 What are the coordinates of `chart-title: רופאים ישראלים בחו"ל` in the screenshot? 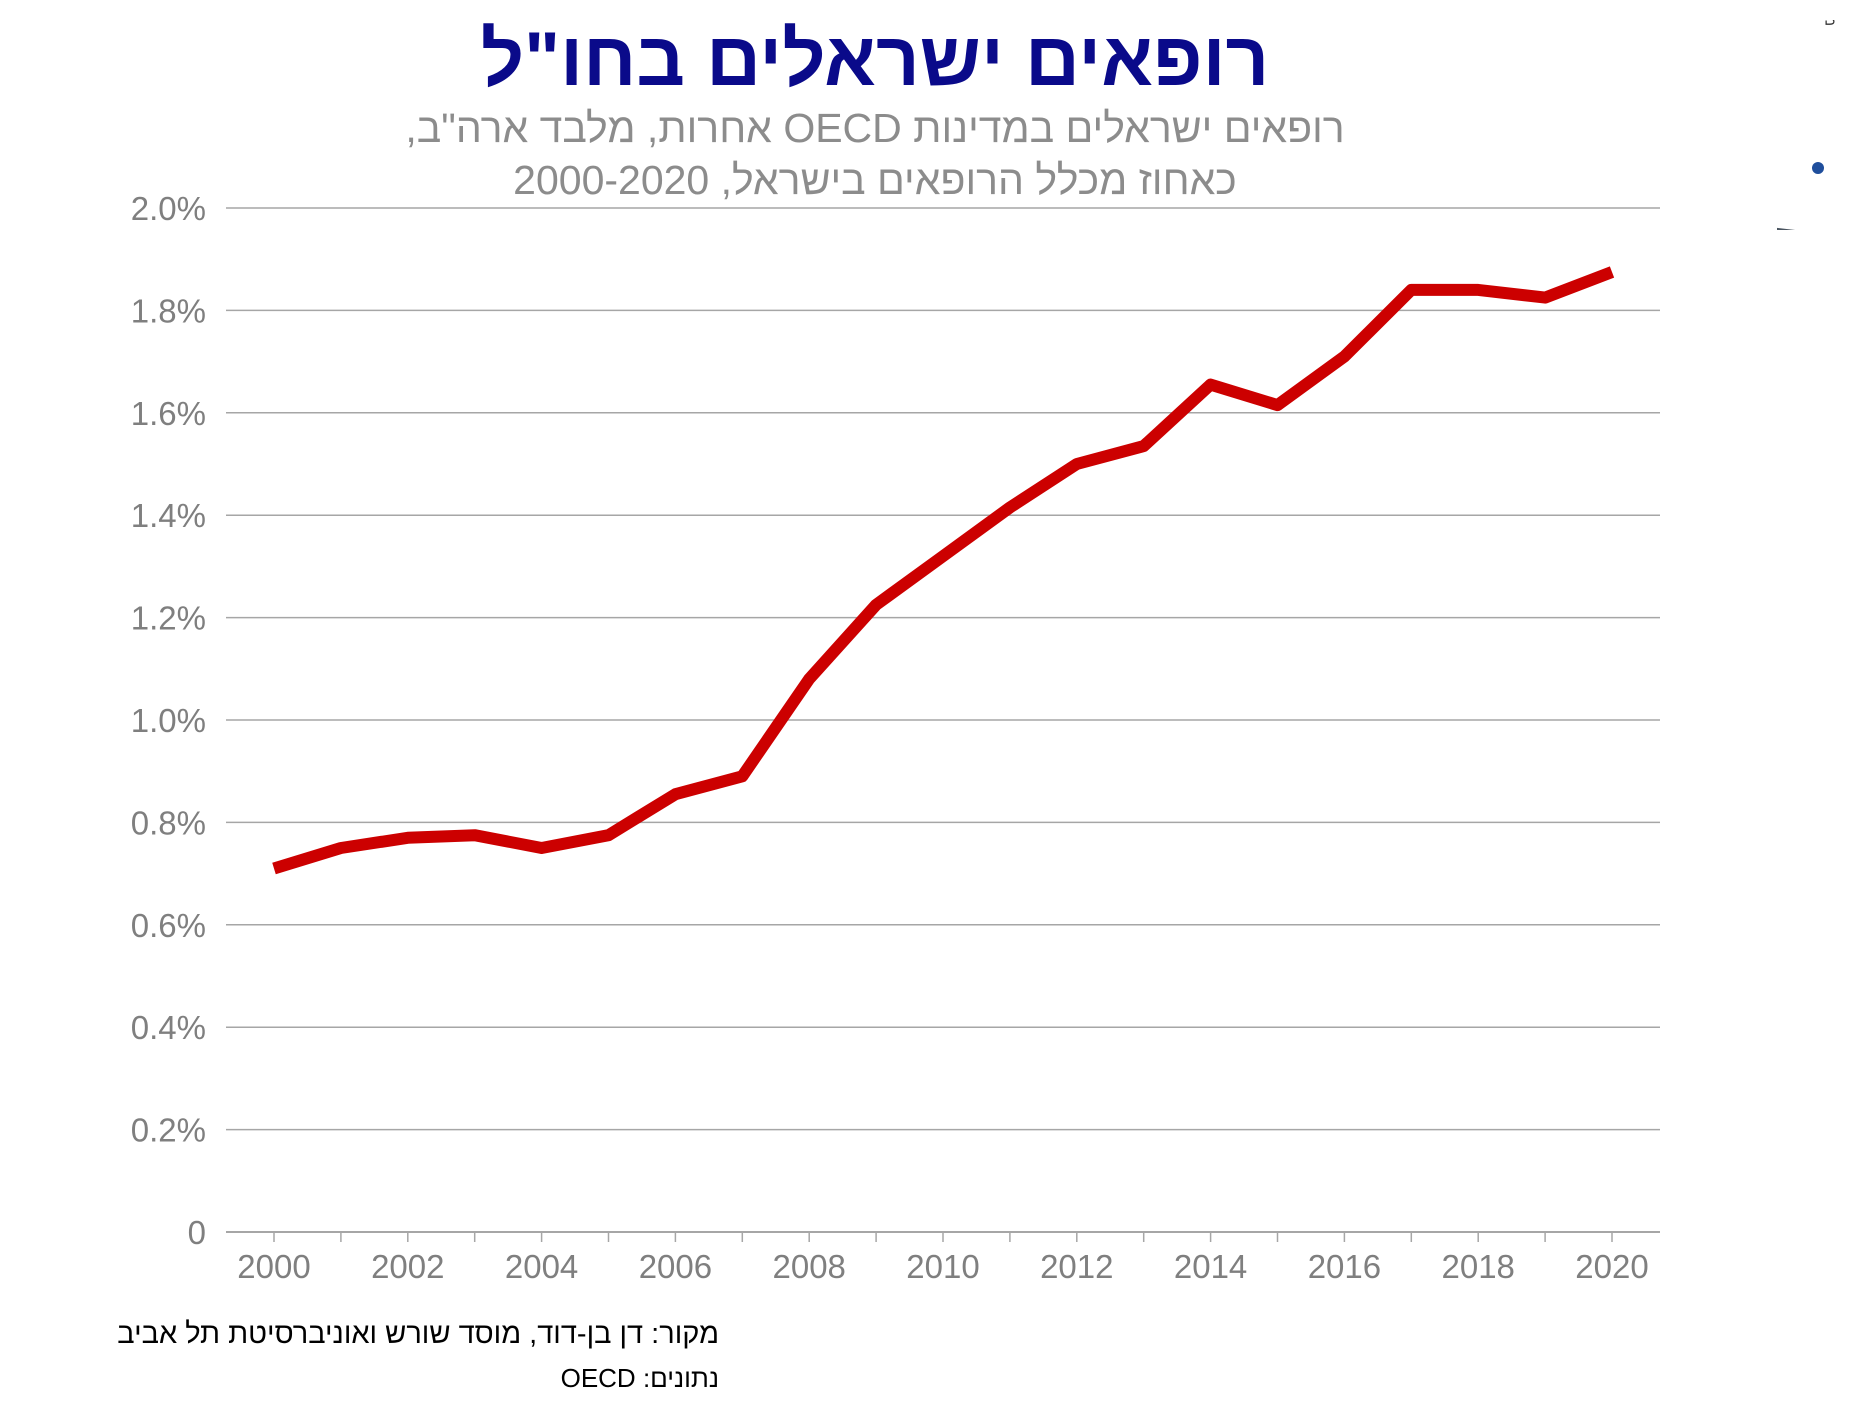 It's located at (875, 59).